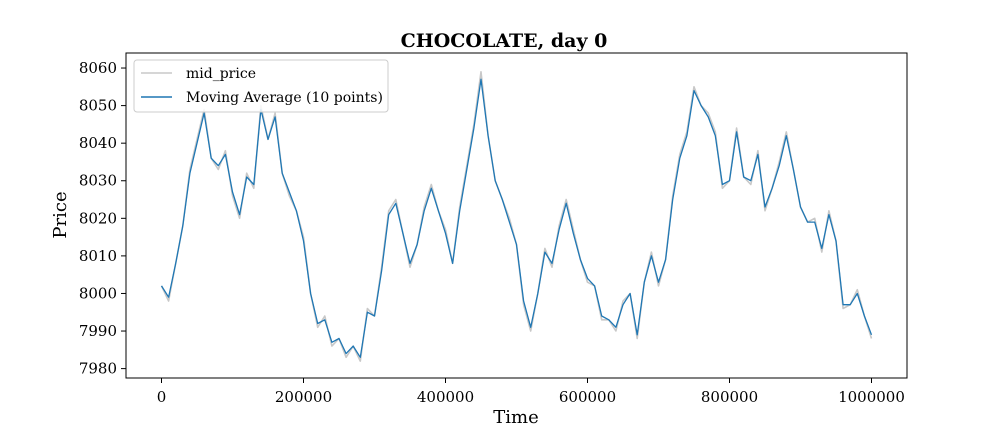 The image size is (1008, 436). I want to click on y-axis: 7980 7990 8000 8010 8020 8030 8040 8050 8060, so click(102, 218).